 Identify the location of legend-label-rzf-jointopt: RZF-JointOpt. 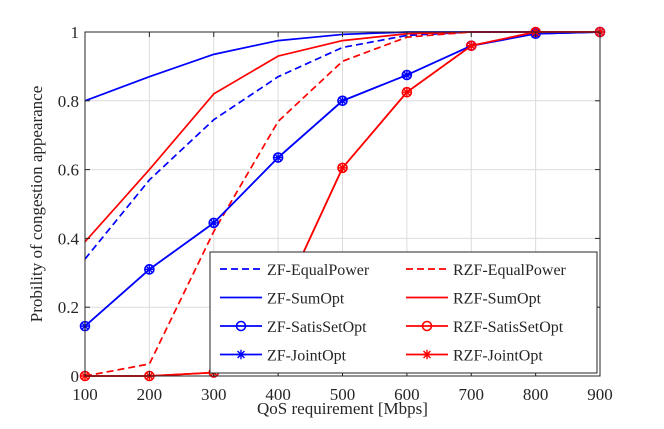
(498, 356).